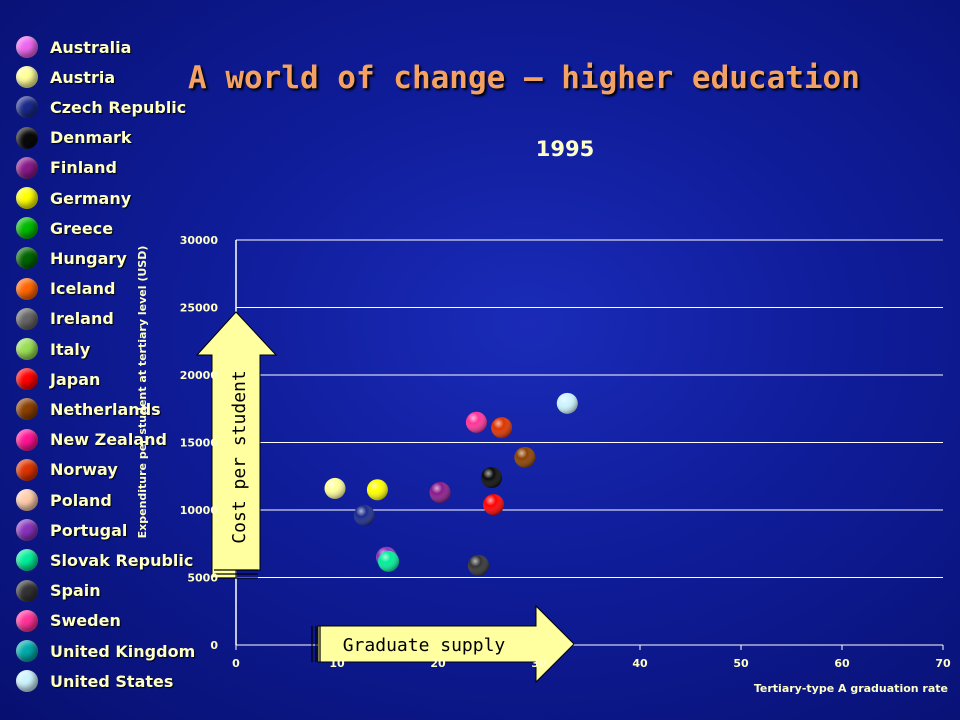 This screenshot has width=960, height=720. I want to click on legend-item-germany: Germany, so click(73, 198).